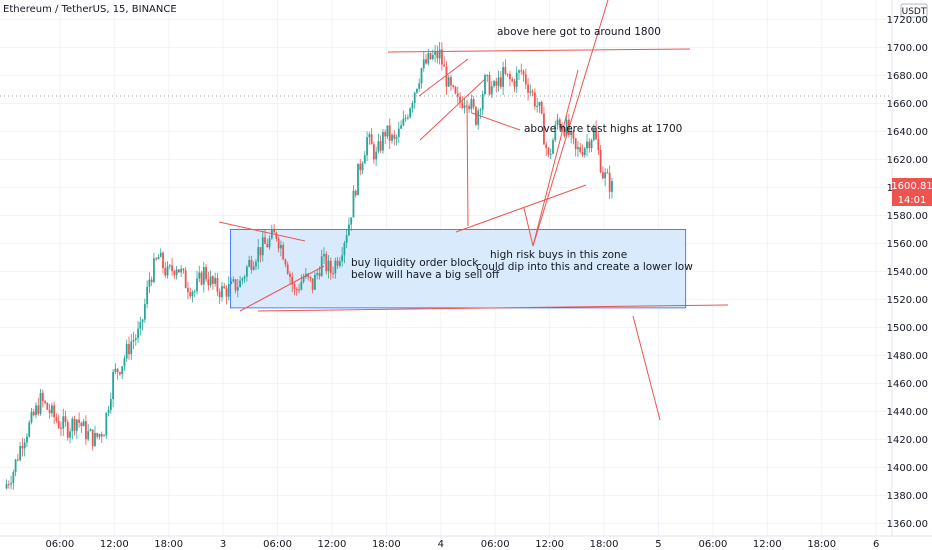 The width and height of the screenshot is (932, 550). I want to click on y-tick-label: 1500.00, so click(907, 328).